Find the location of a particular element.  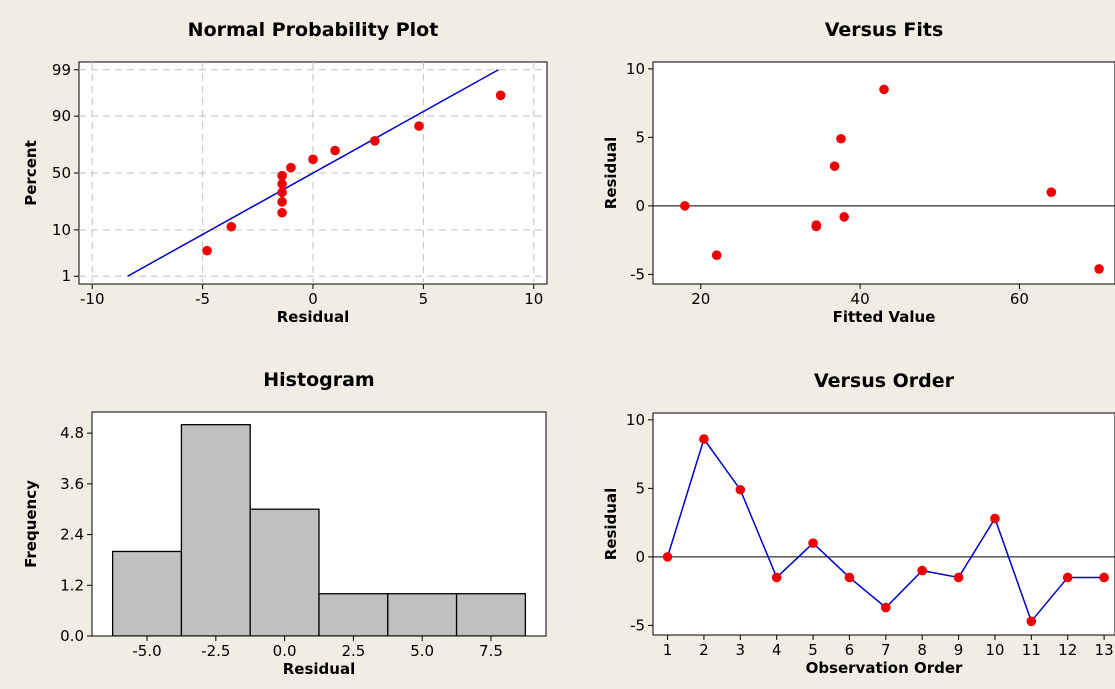

x-tick-label: 0 is located at coordinates (313, 299).